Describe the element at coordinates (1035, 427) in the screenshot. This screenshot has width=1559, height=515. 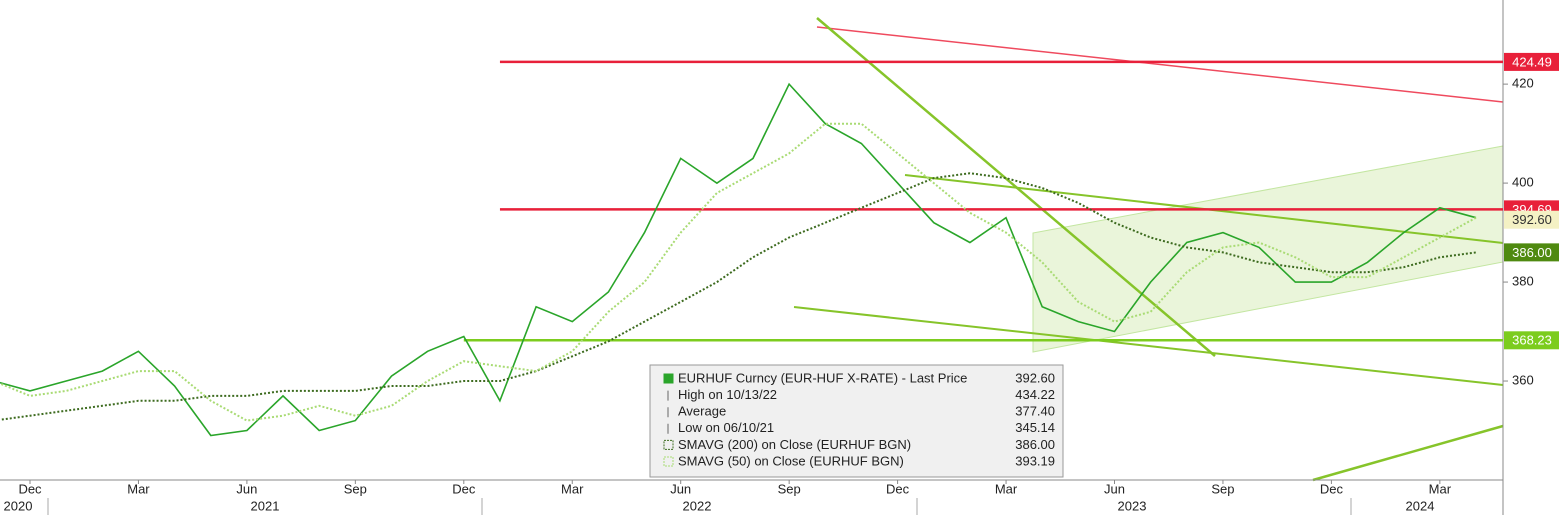
I see `legend-value: 345.14` at that location.